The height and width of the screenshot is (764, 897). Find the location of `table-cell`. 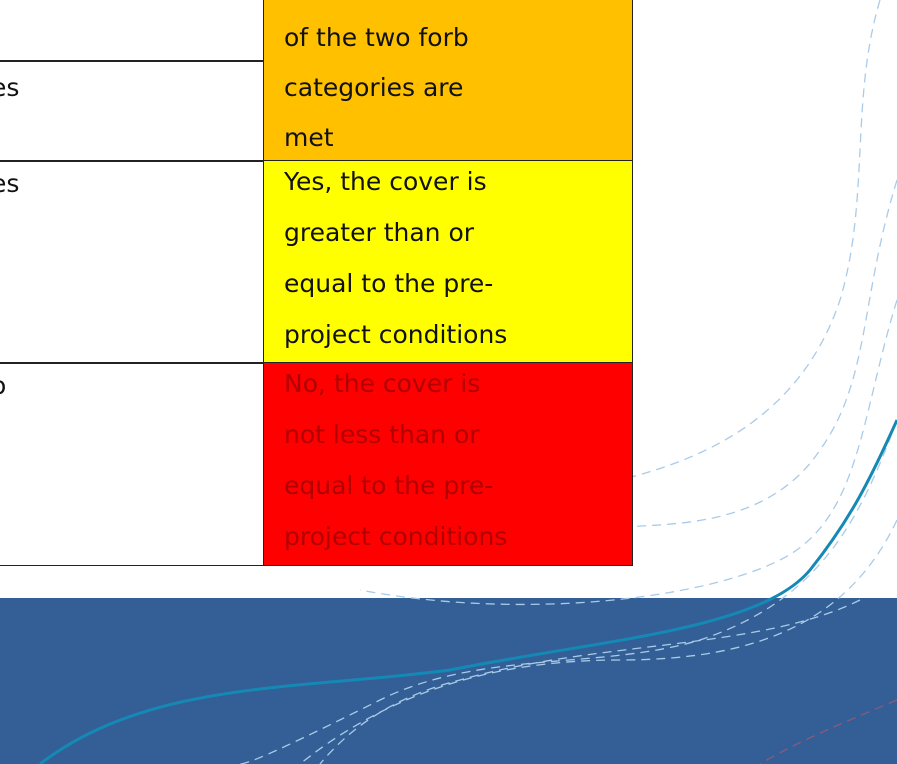

table-cell is located at coordinates (132, 31).